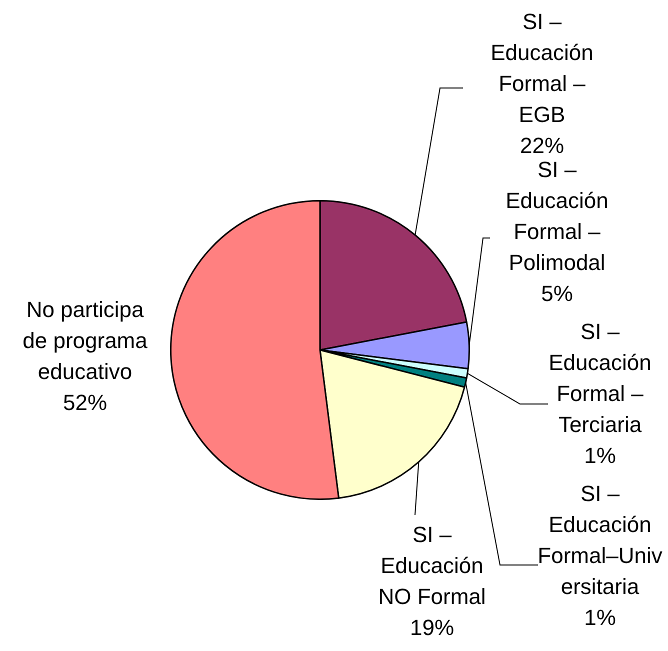  Describe the element at coordinates (600, 540) in the screenshot. I see `slice-label: SI – Educación Formal–Universitaria` at that location.